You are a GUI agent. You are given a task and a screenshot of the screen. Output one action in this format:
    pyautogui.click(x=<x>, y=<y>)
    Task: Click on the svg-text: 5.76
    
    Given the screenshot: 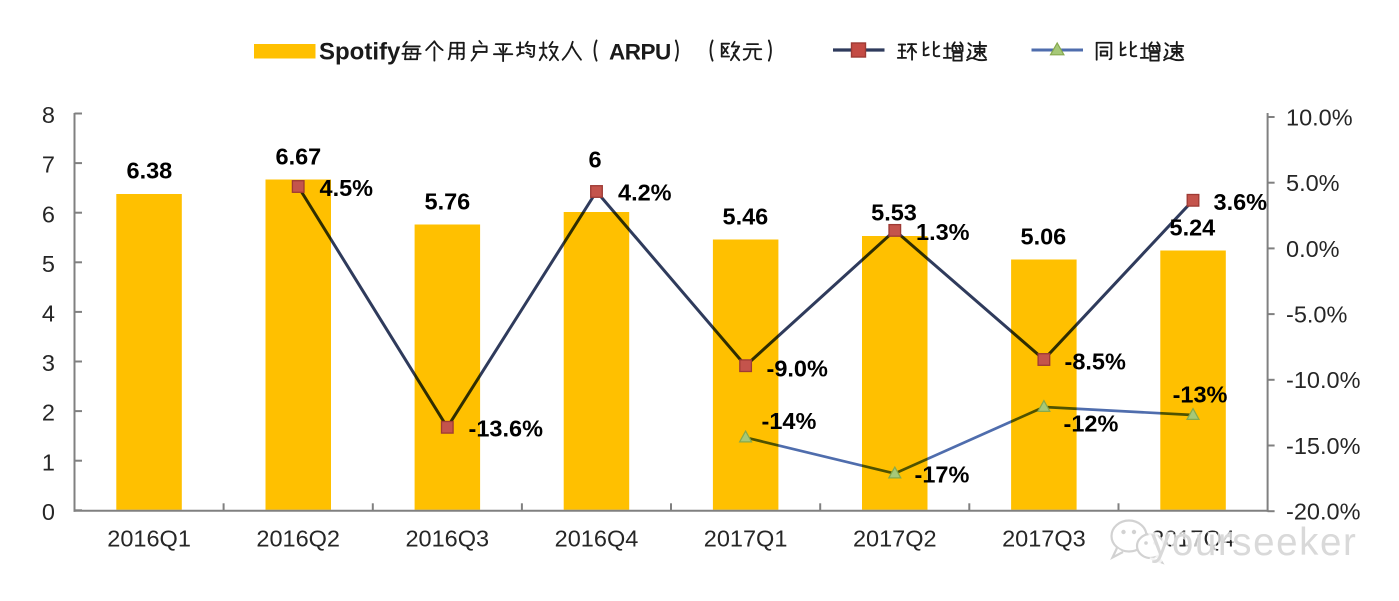 What is the action you would take?
    pyautogui.click(x=448, y=201)
    